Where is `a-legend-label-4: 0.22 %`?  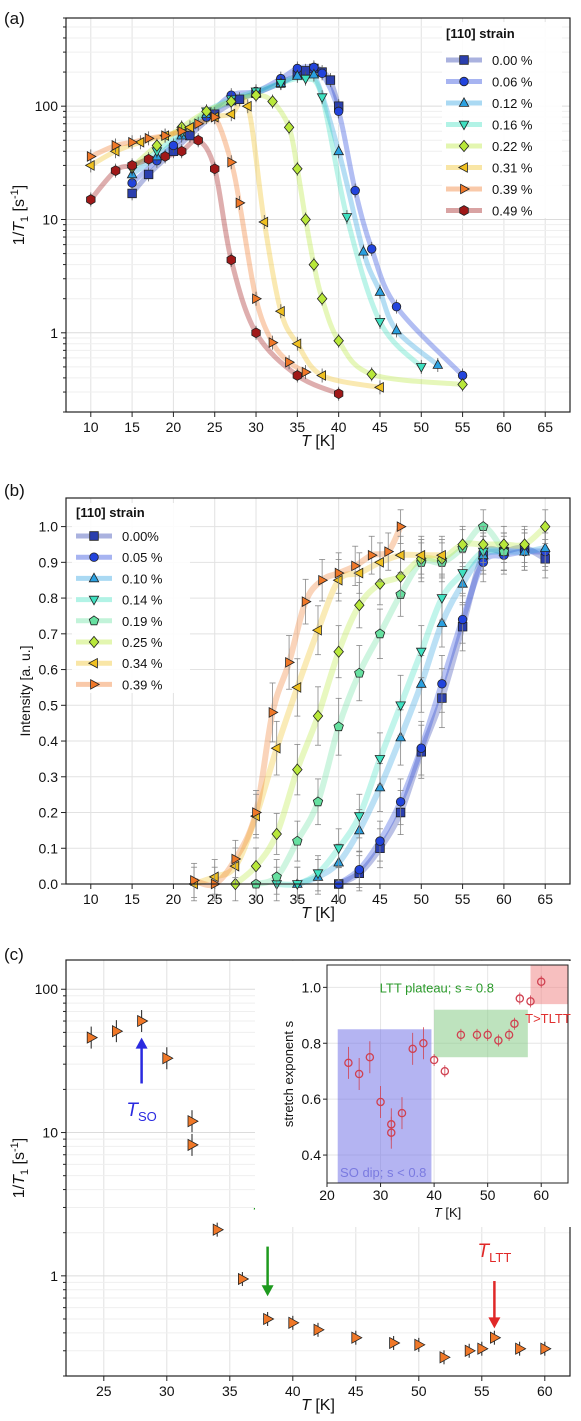 a-legend-label-4: 0.22 % is located at coordinates (512, 146).